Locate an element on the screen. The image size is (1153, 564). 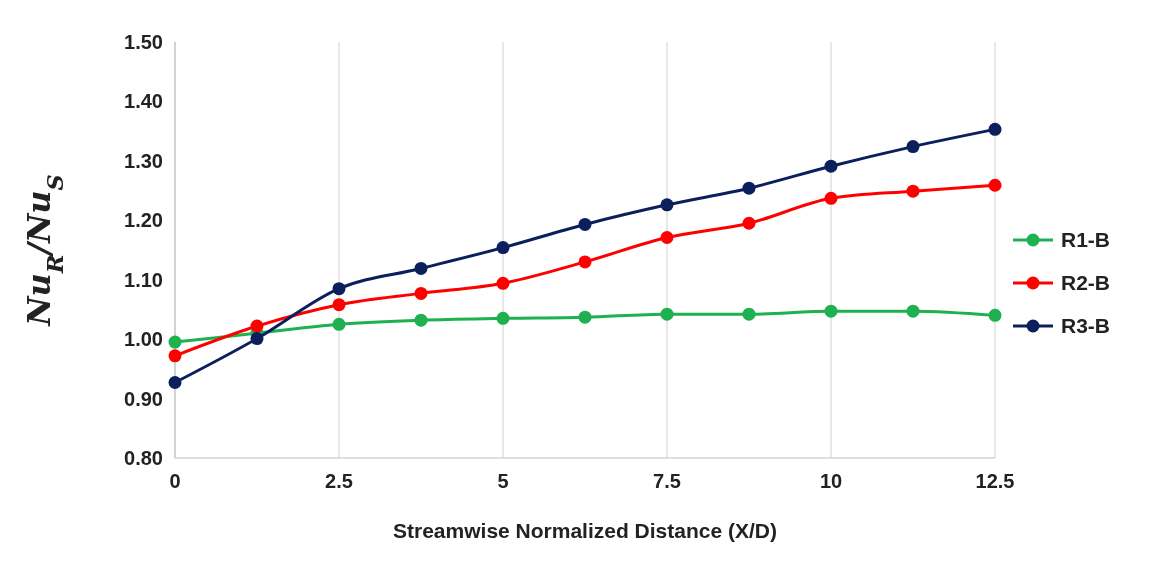
x-tick-label: 12.5 is located at coordinates (995, 481).